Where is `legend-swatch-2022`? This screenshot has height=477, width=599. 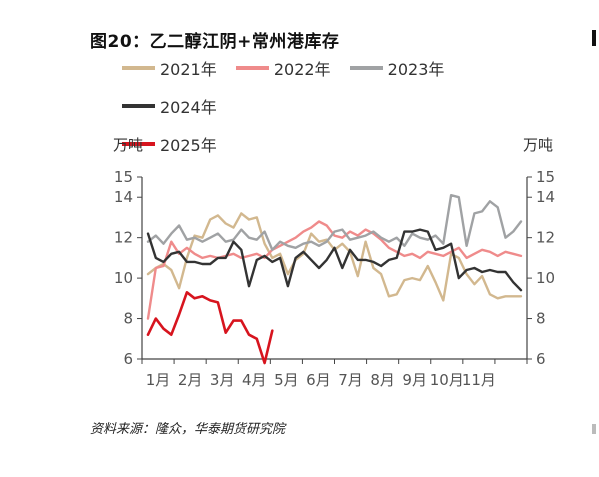
legend-swatch-2022 is located at coordinates (252, 68).